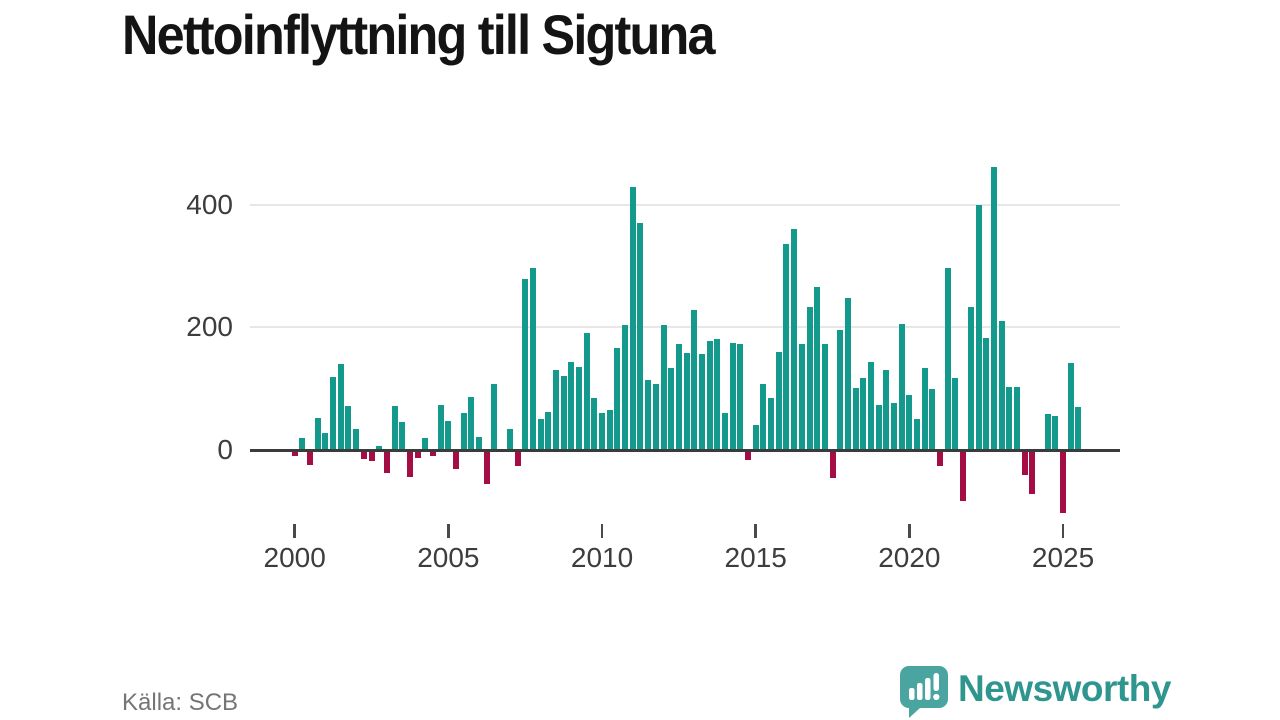 The image size is (1280, 720). I want to click on bar-2003-Q4, so click(409, 464).